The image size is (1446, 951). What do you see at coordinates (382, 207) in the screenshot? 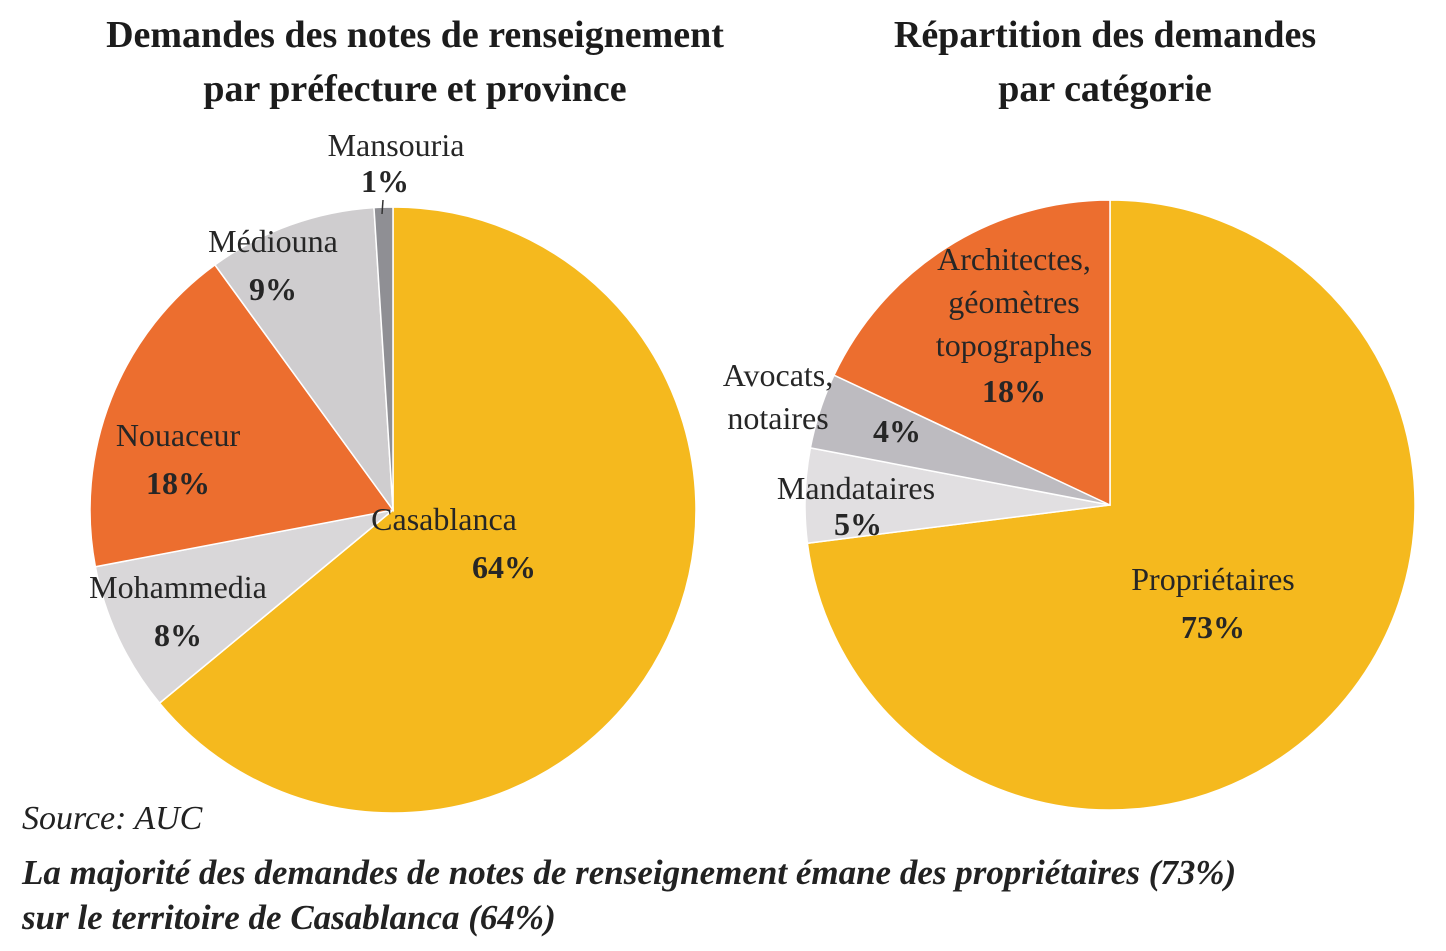
I see `leader-line` at bounding box center [382, 207].